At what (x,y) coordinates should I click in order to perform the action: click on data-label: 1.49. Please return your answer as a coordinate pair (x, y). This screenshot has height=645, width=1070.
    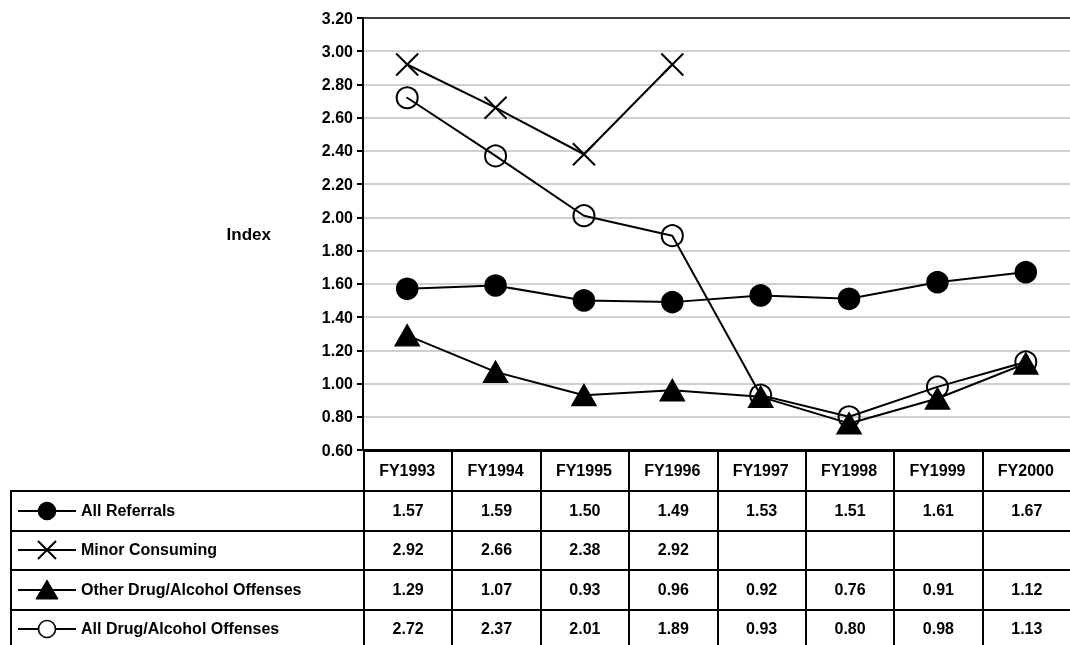
    Looking at the image, I should click on (673, 510).